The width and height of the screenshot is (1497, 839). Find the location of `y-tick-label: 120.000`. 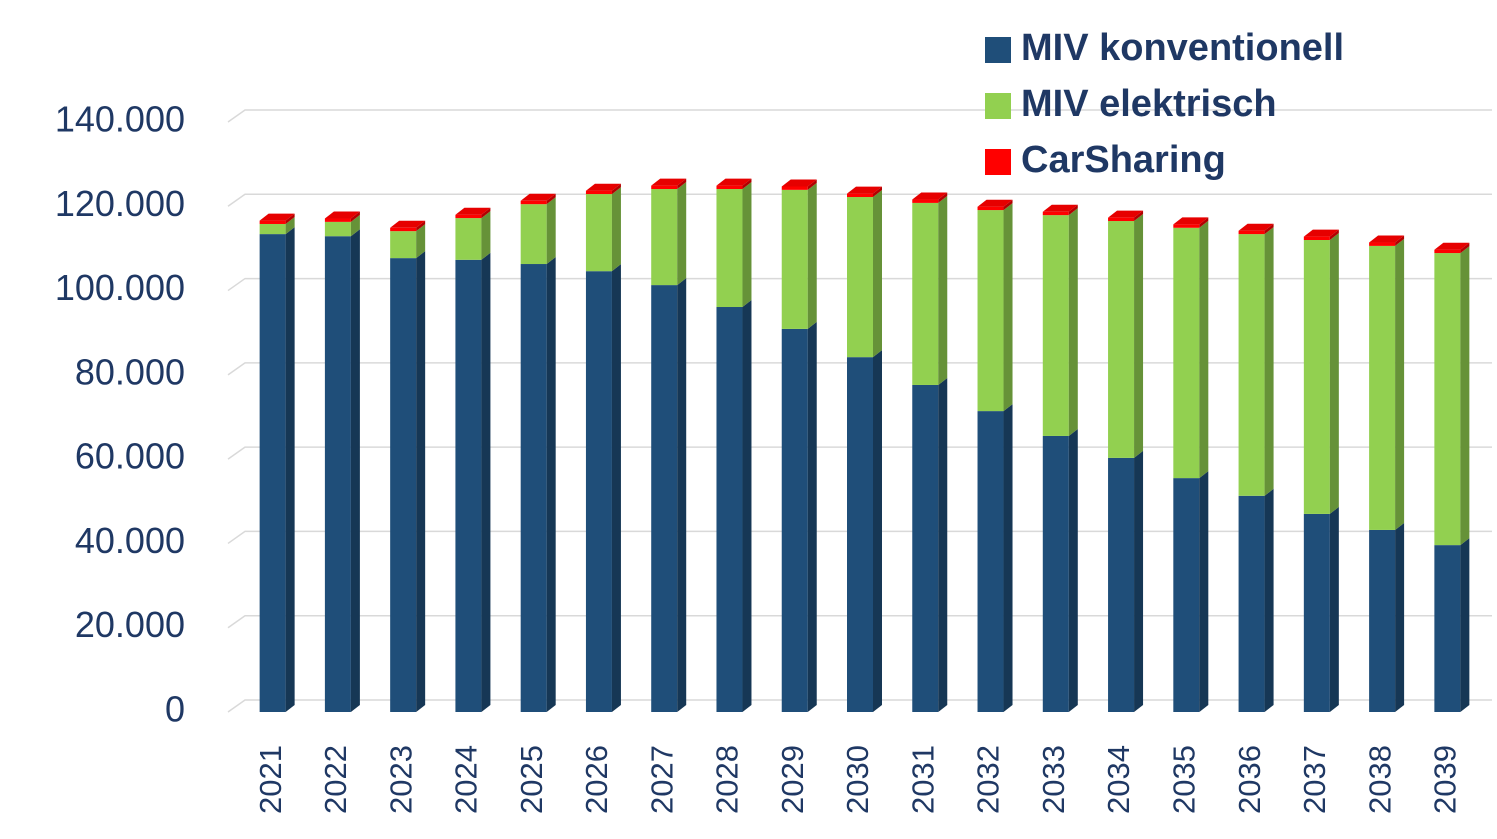

y-tick-label: 120.000 is located at coordinates (120, 203).